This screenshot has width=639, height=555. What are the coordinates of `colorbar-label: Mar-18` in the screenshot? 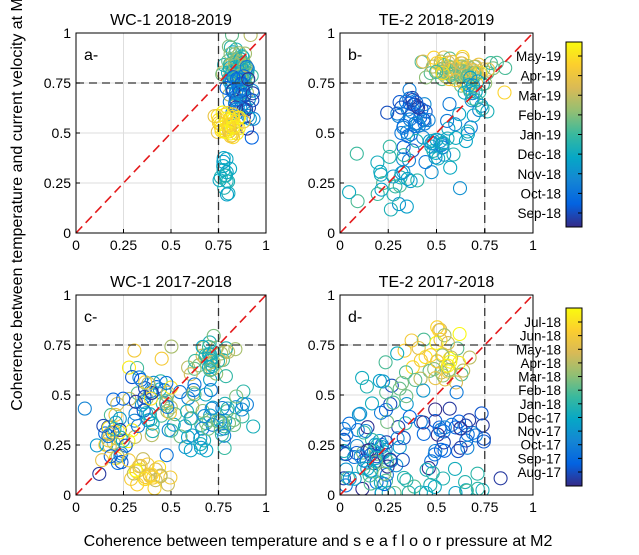 It's located at (539, 377).